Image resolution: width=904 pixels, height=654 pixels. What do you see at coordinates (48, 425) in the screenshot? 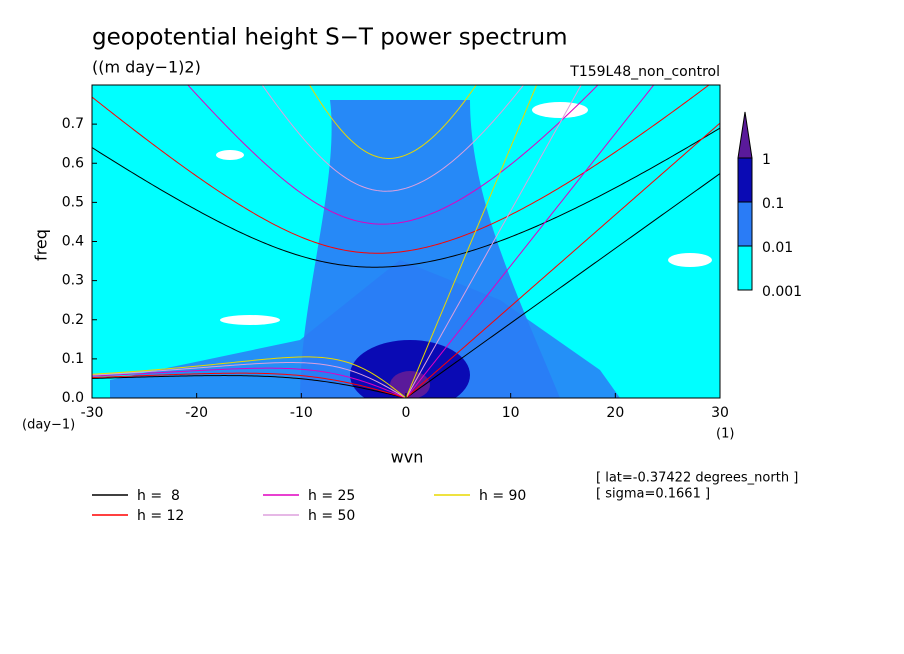
I see `y-unit: (day−1)` at bounding box center [48, 425].